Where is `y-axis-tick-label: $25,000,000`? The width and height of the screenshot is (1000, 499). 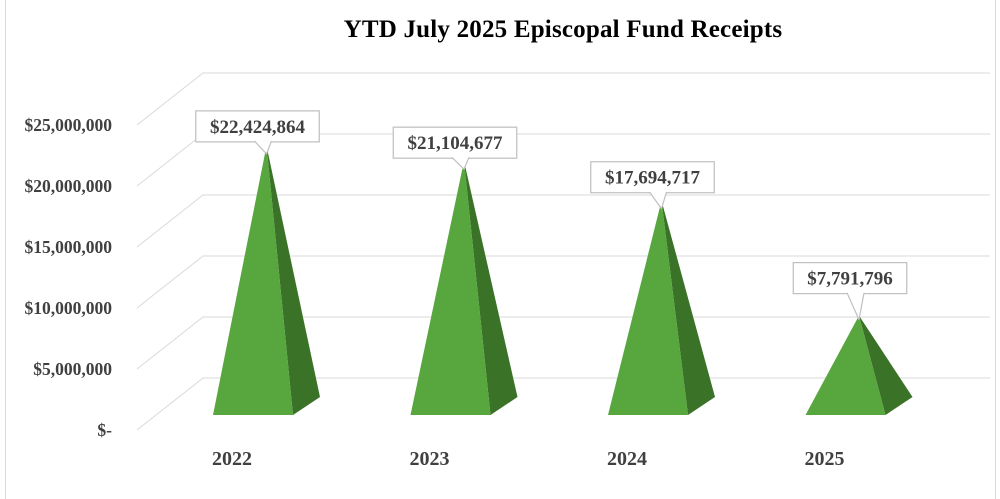 y-axis-tick-label: $25,000,000 is located at coordinates (69, 125).